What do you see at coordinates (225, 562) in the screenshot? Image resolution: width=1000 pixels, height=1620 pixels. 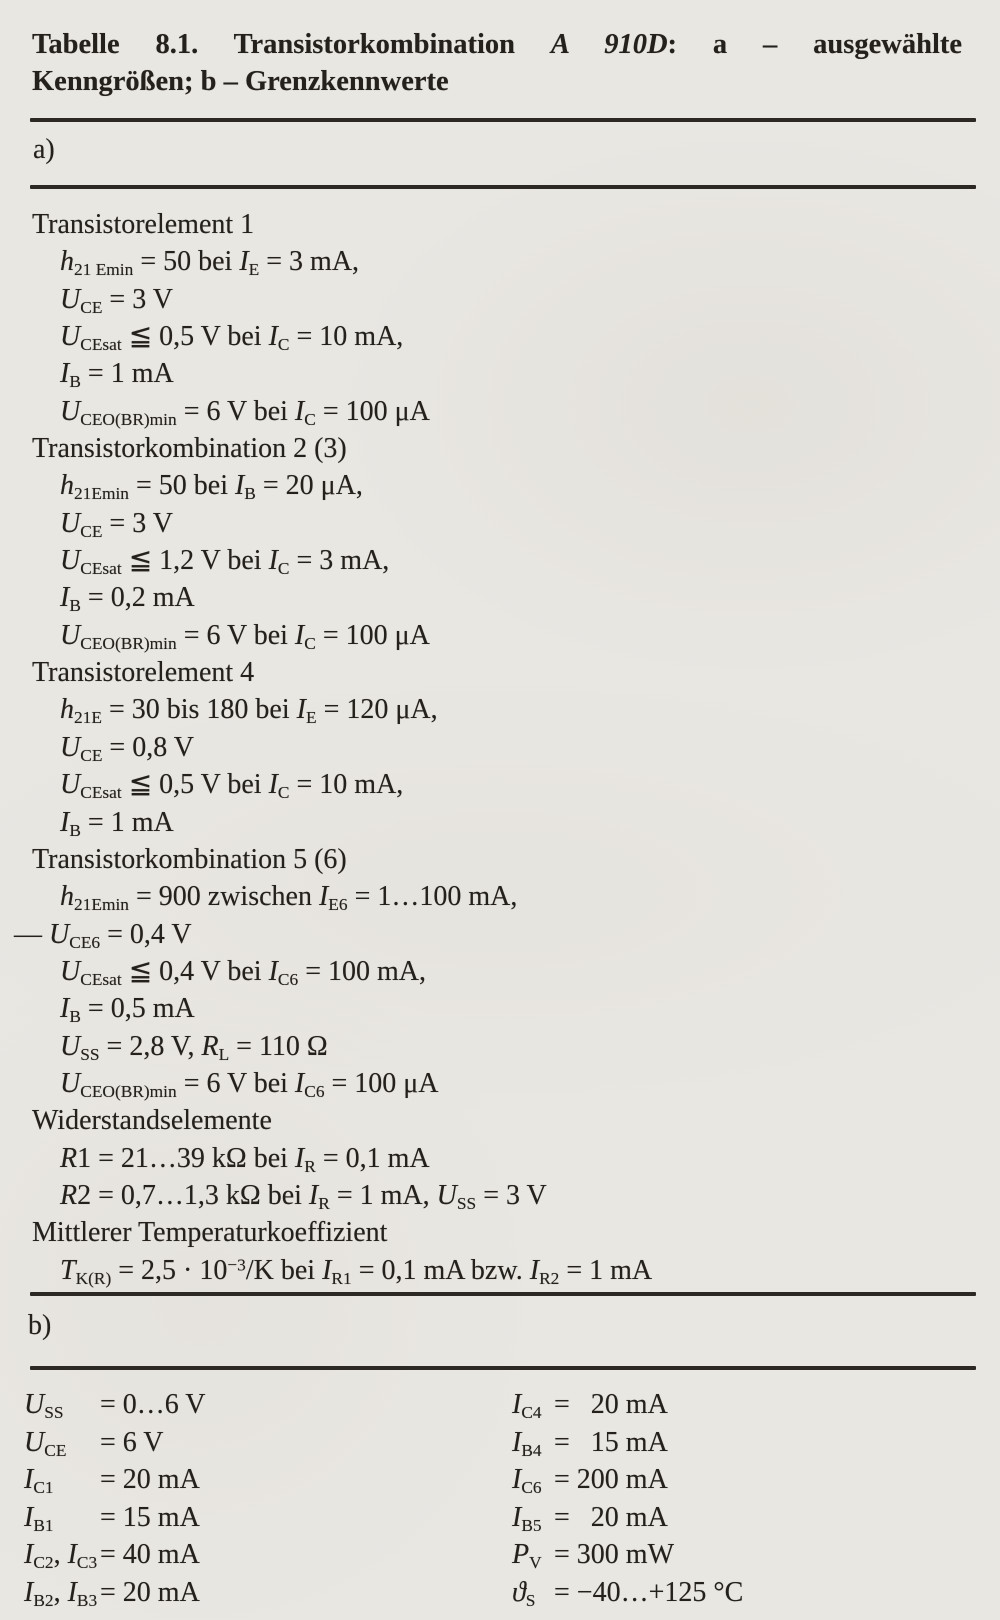 I see `parameter-line: UCEsat ≦ 1,2 V bei IC = 3 mA,` at bounding box center [225, 562].